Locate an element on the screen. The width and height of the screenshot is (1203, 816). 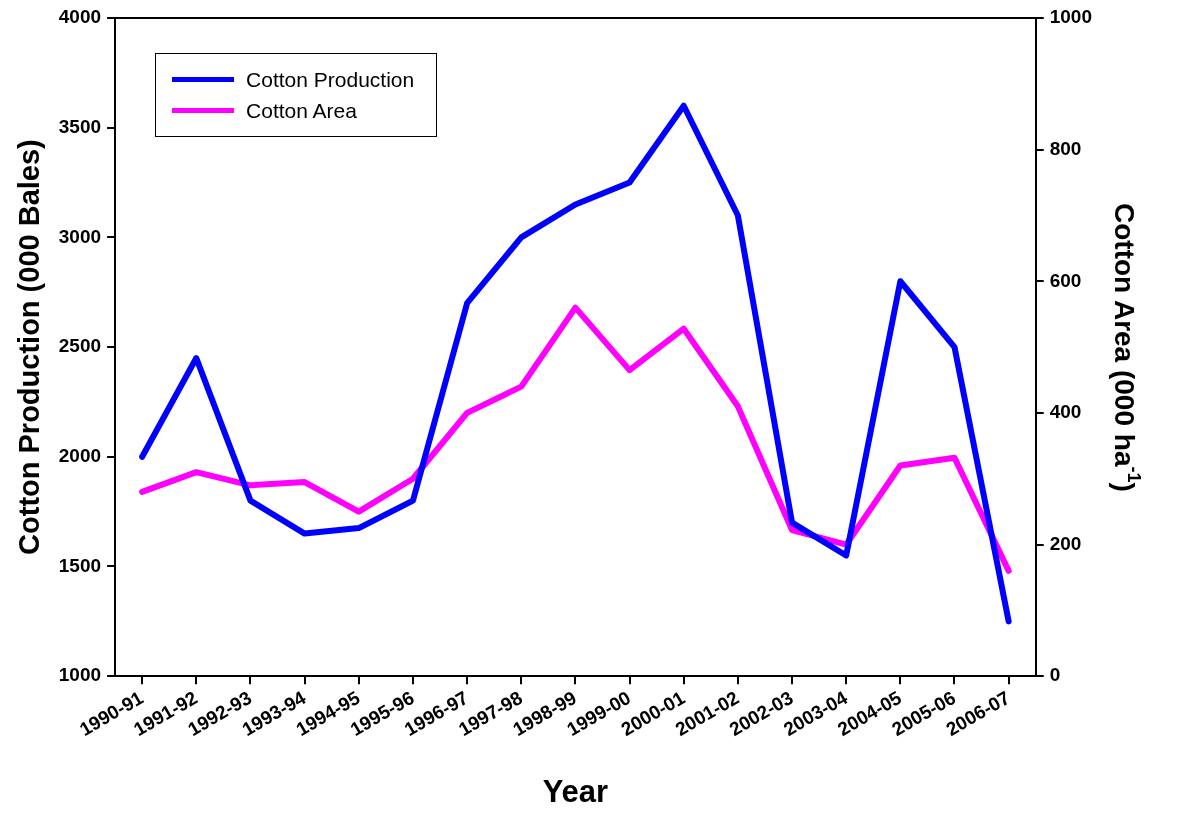
y2-tick-label: 800 is located at coordinates (1065, 148).